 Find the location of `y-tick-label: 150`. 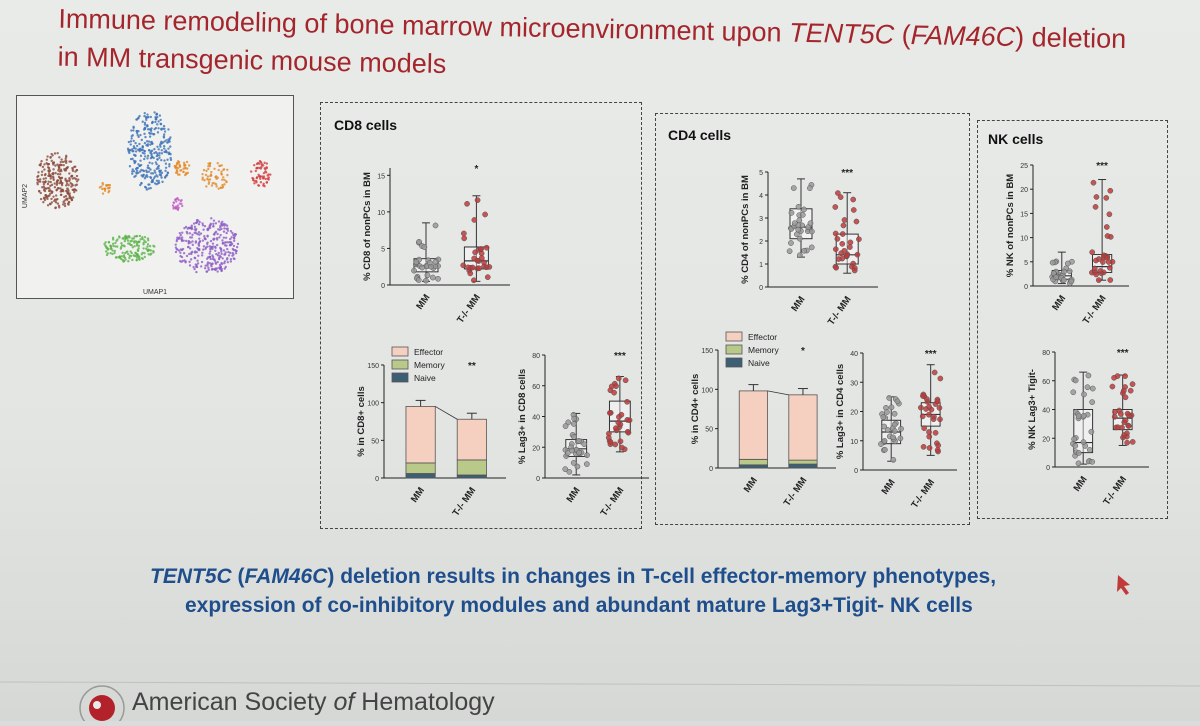

y-tick-label: 150 is located at coordinates (373, 366).